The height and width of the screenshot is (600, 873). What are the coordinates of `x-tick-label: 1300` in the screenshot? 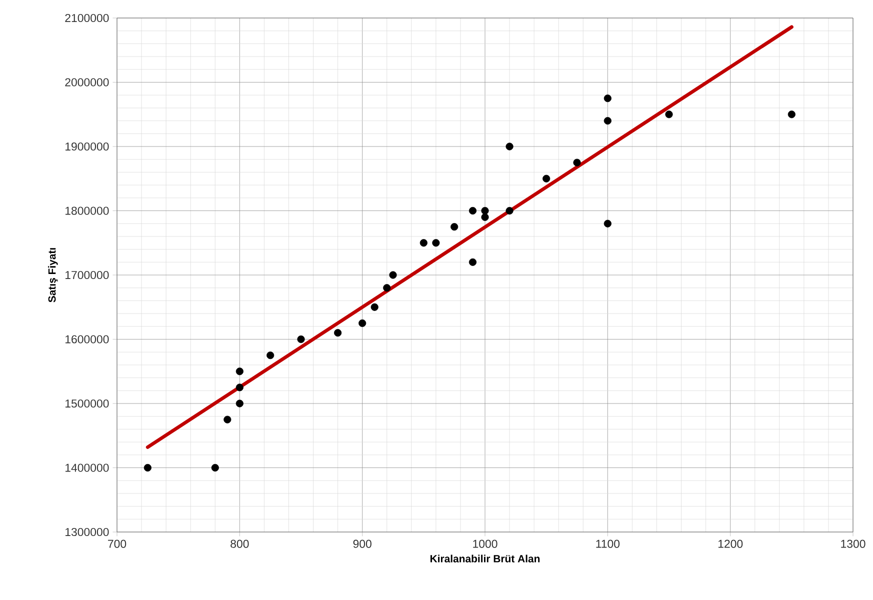 It's located at (853, 544).